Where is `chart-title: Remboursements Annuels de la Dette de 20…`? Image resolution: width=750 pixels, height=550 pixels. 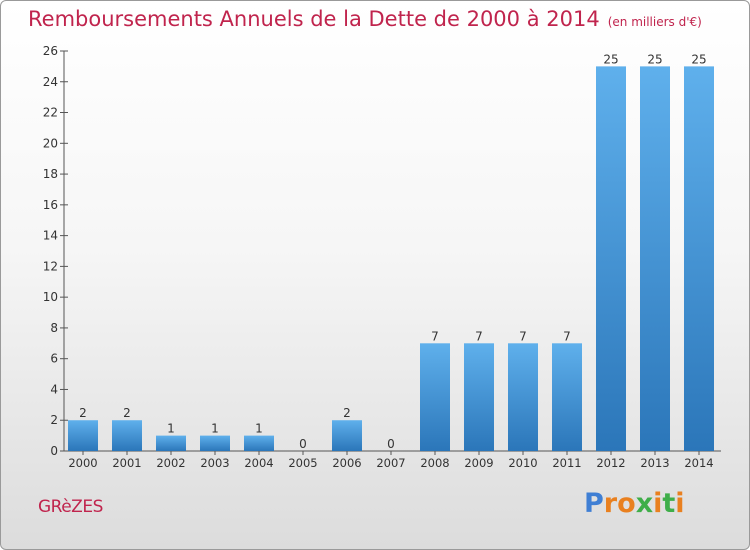
chart-title: Remboursements Annuels de la Dette de 20… is located at coordinates (365, 19).